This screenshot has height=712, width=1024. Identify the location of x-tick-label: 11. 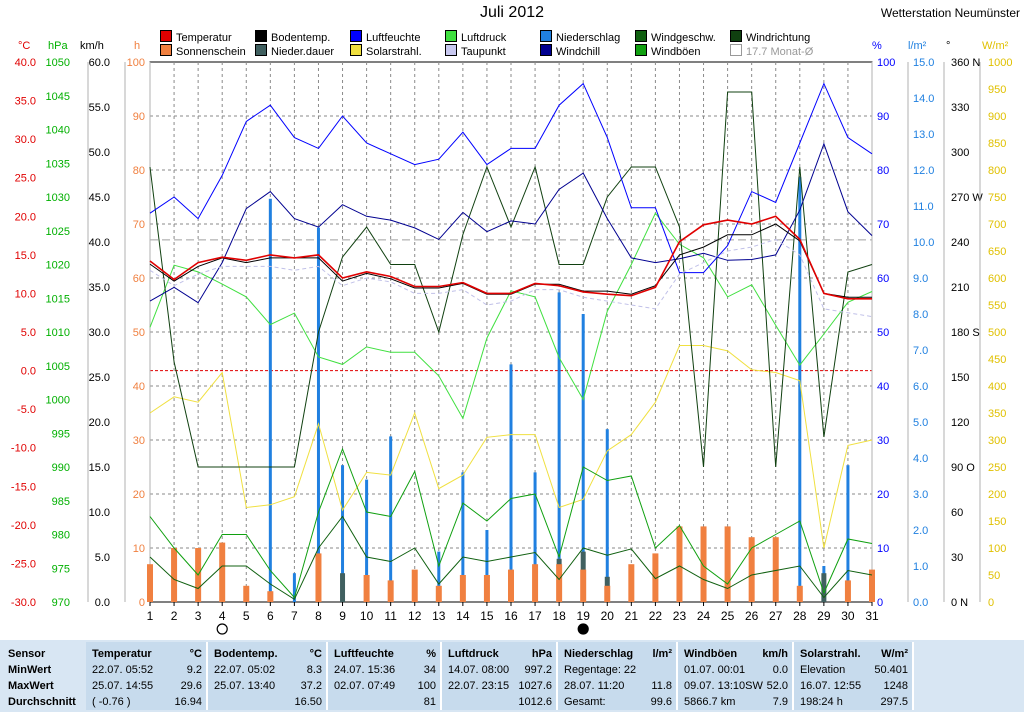
(390, 616).